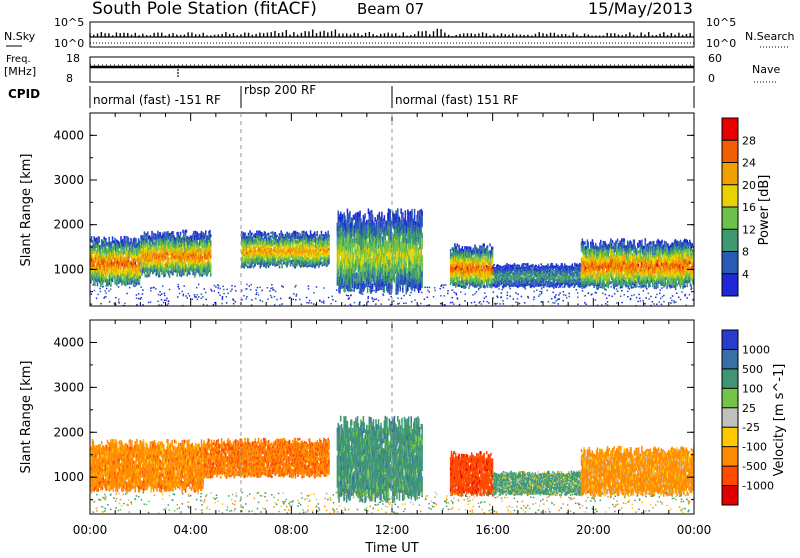 This screenshot has height=558, width=800. Describe the element at coordinates (390, 33) in the screenshot. I see `nsky-series` at that location.